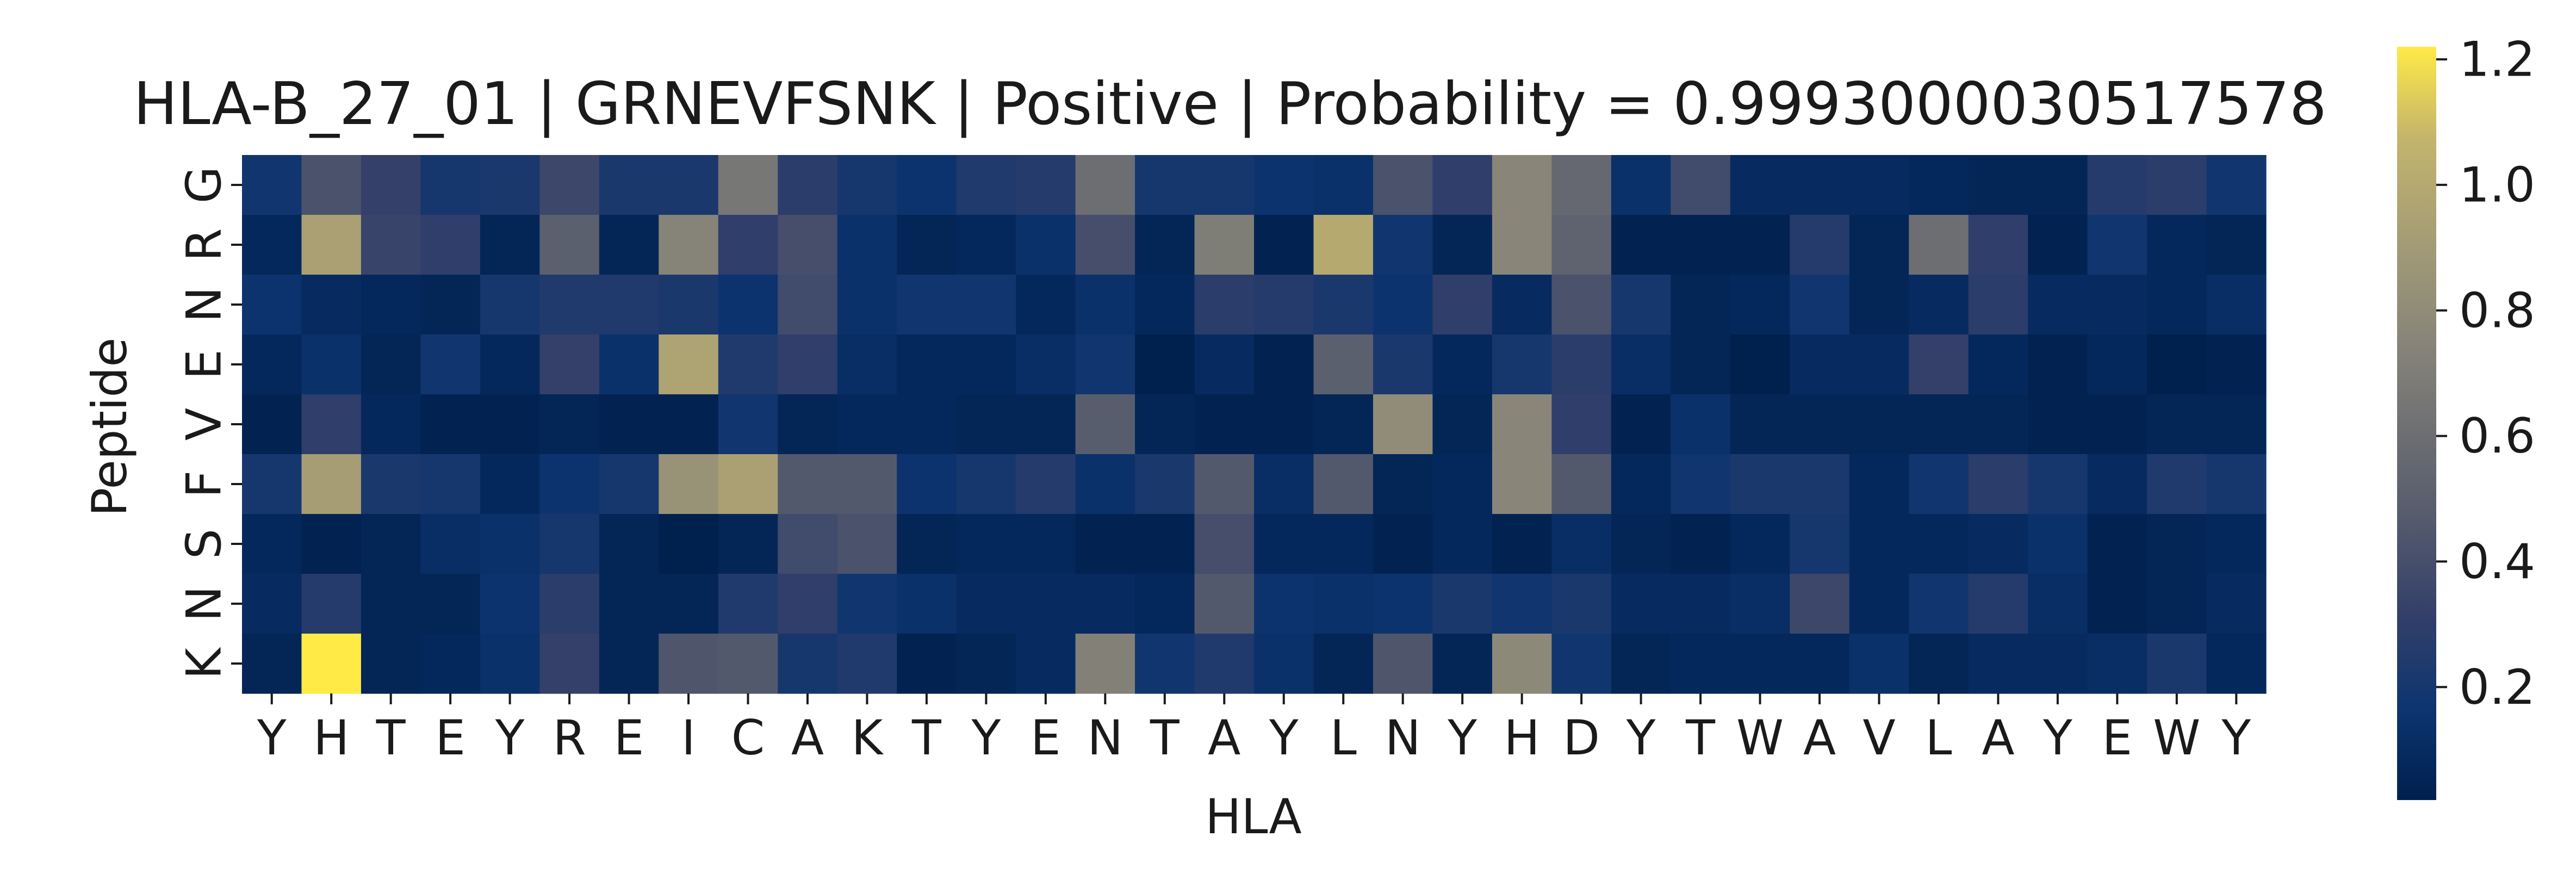 This screenshot has height=880, width=2576. I want to click on heatmap-cell-r5-c11, so click(927, 485).